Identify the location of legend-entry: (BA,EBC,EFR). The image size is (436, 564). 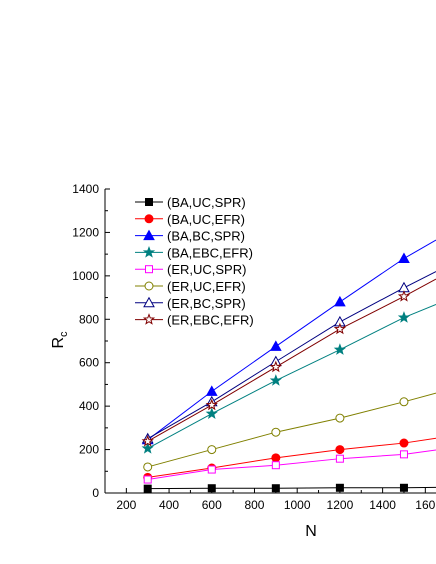
(194, 252).